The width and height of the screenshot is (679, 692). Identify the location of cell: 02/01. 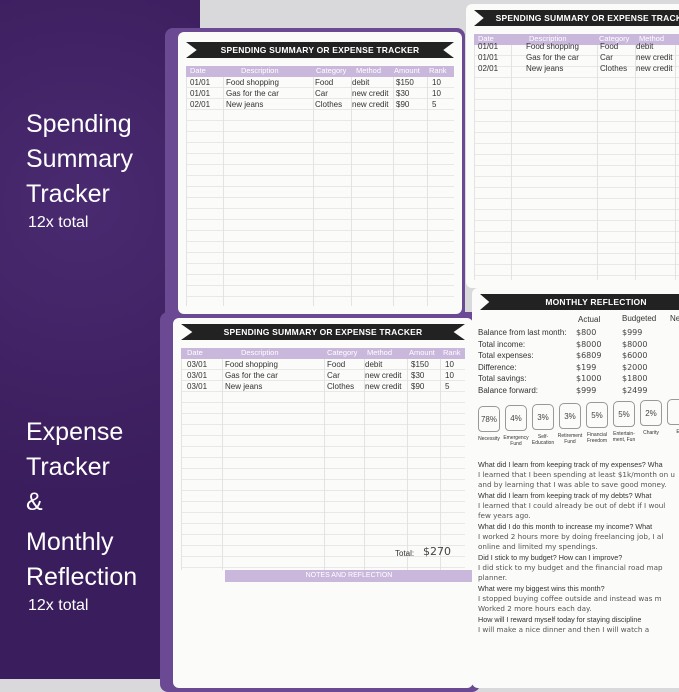
(200, 104).